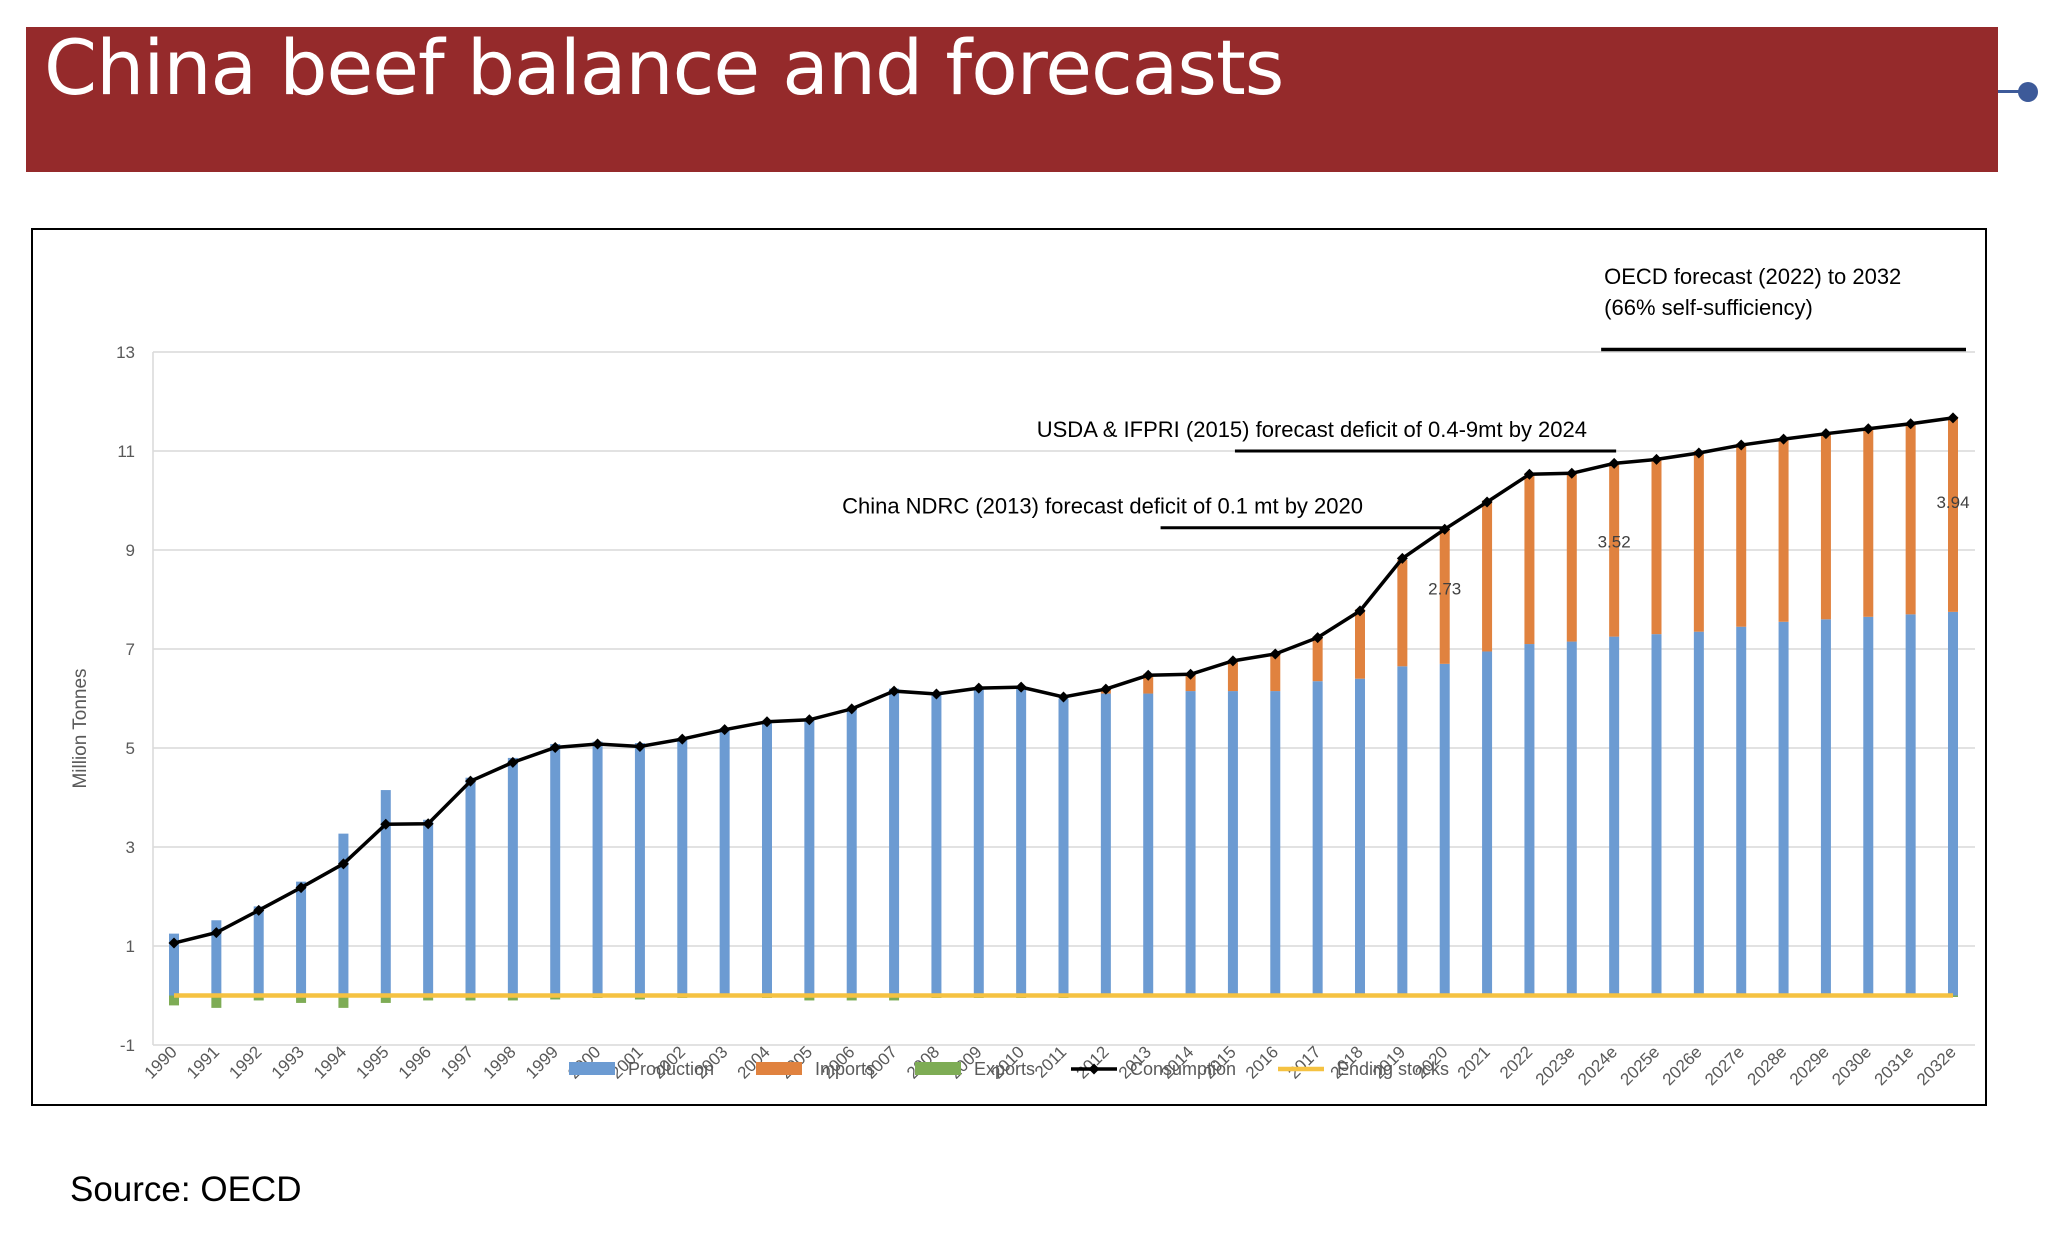 Image resolution: width=2048 pixels, height=1234 pixels. Describe the element at coordinates (130, 748) in the screenshot. I see `y-tick-label: 5` at that location.